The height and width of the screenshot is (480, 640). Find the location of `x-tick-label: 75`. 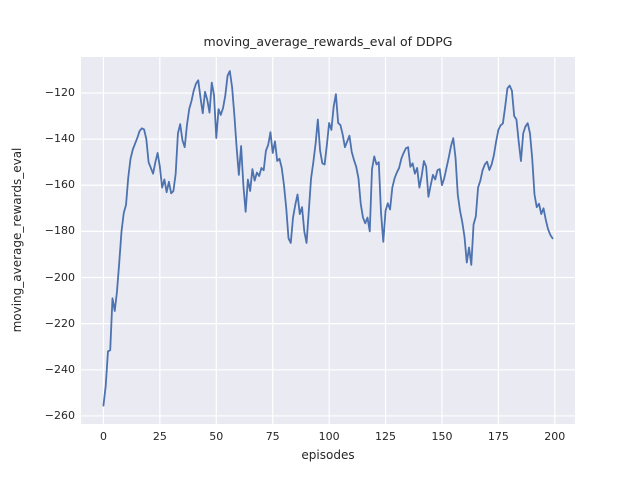

x-tick-label: 75 is located at coordinates (272, 436).